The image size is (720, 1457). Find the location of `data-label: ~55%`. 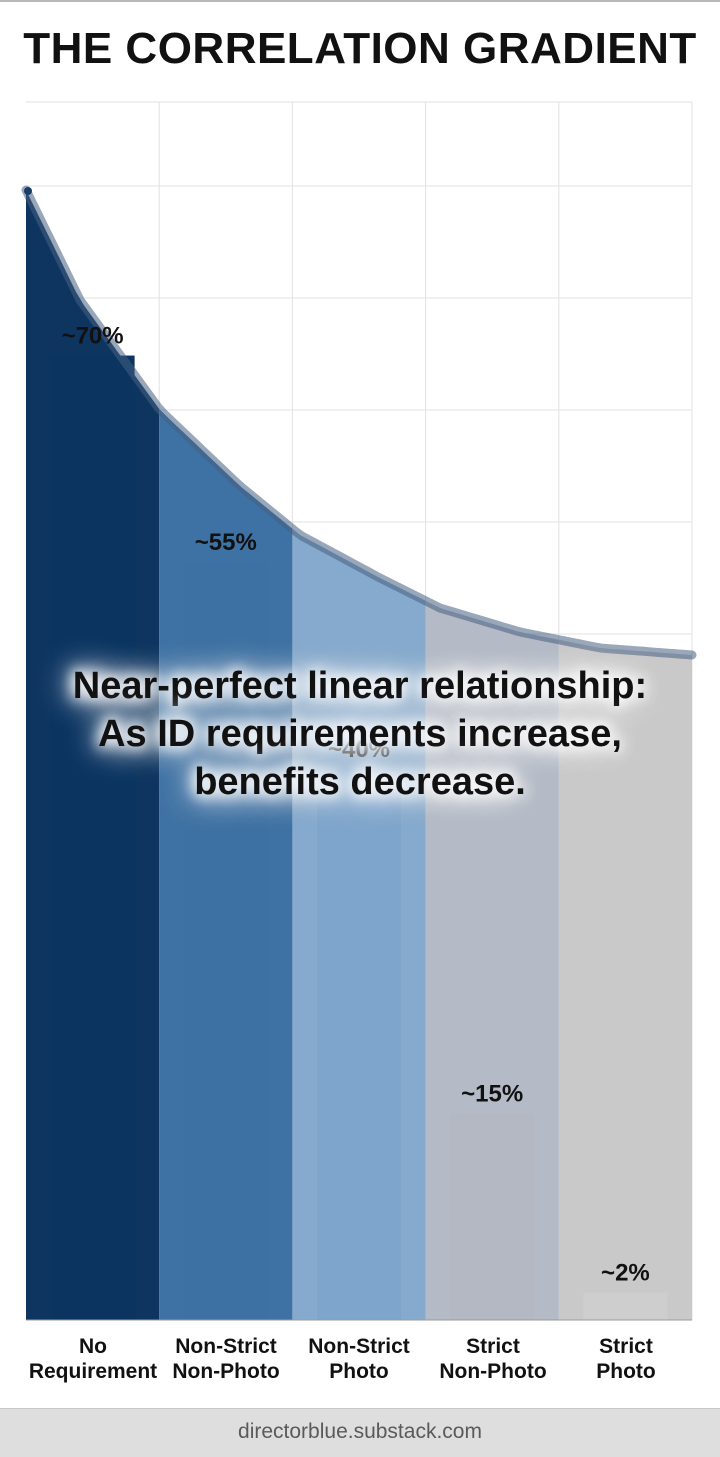

data-label: ~55% is located at coordinates (226, 542).